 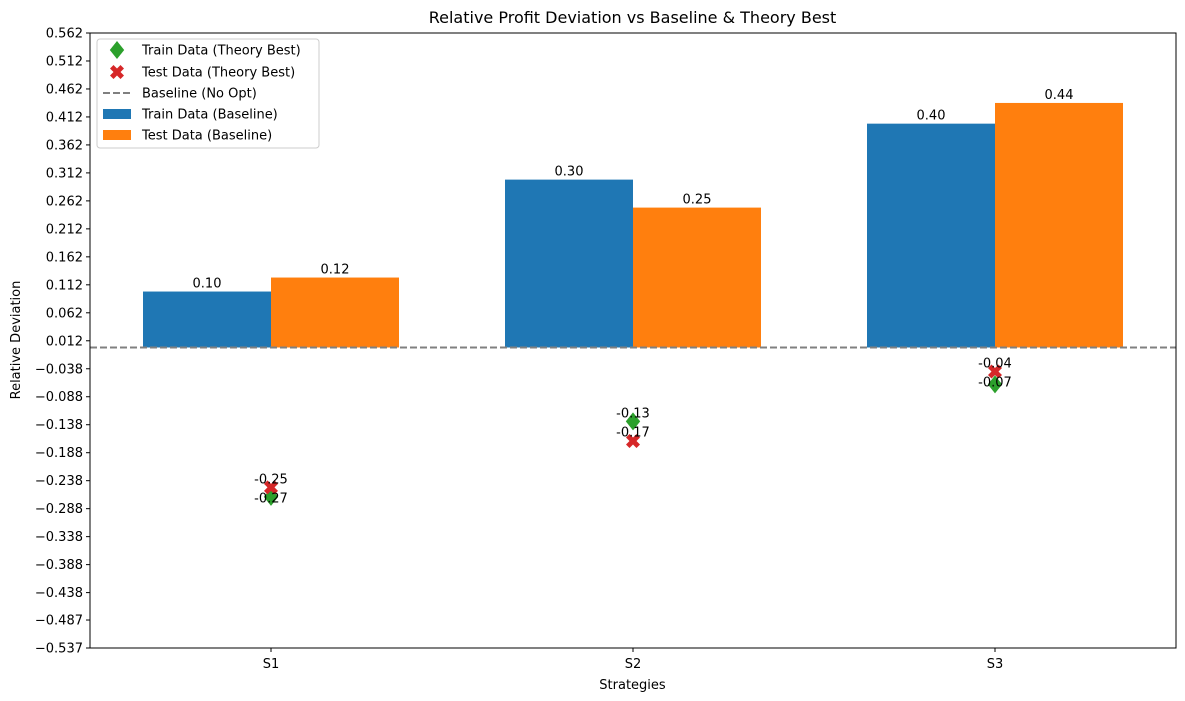 What do you see at coordinates (633, 432) in the screenshot?
I see `marker-value-label: -0.17` at bounding box center [633, 432].